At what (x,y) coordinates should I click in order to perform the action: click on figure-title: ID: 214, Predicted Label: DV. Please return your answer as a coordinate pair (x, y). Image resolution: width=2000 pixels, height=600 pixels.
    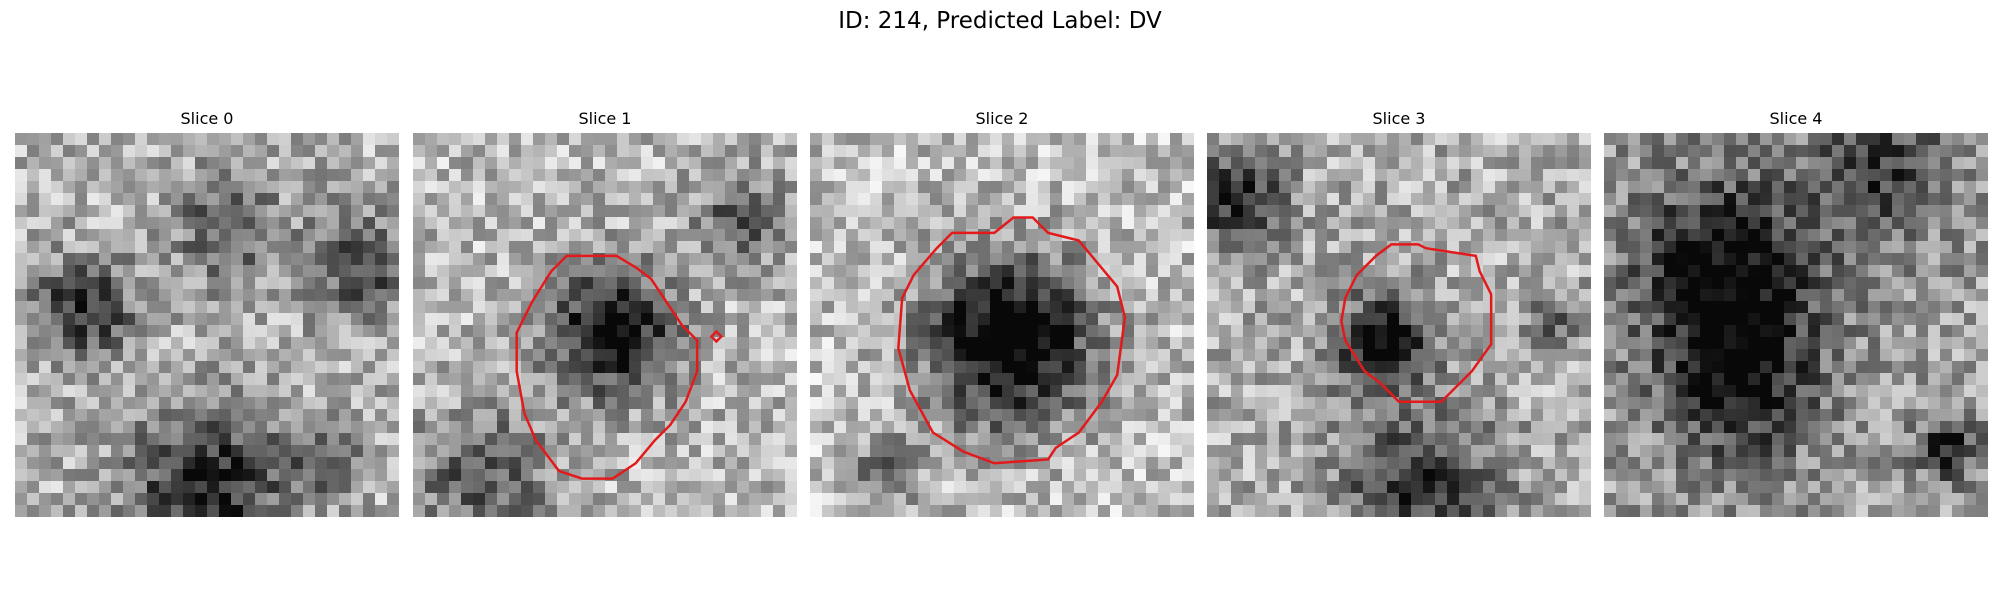
    Looking at the image, I should click on (1000, 21).